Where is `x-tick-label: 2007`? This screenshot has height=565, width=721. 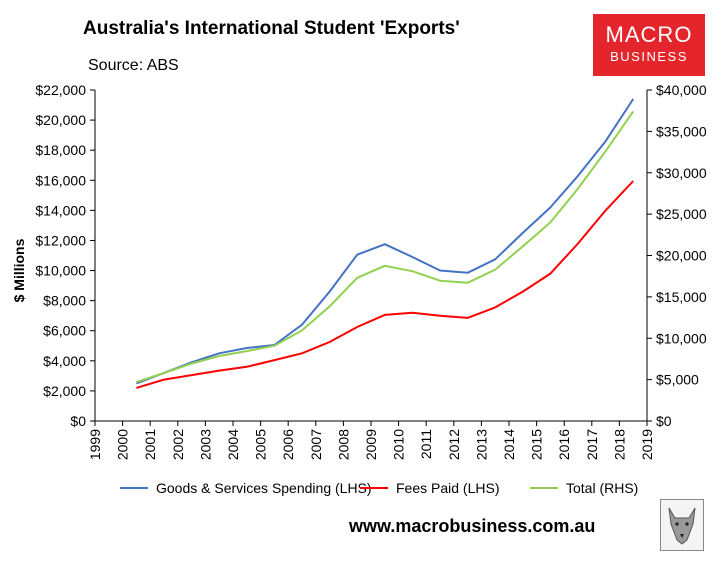
x-tick-label: 2007 is located at coordinates (316, 444).